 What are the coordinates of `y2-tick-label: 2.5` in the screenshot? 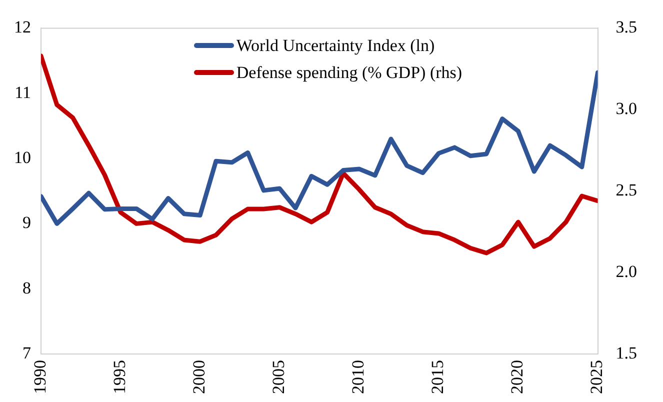 It's located at (626, 190).